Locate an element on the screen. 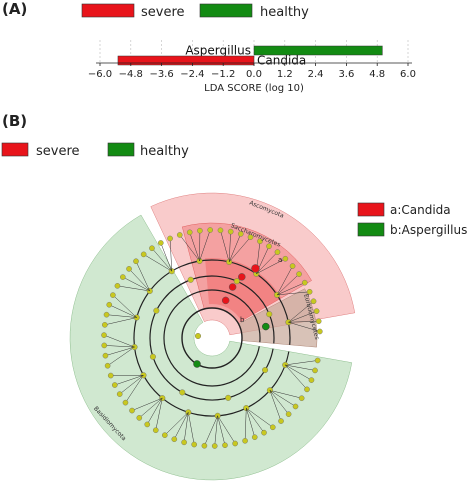 This screenshot has height=484, width=474. bar-label-candida: Candida is located at coordinates (281, 61).